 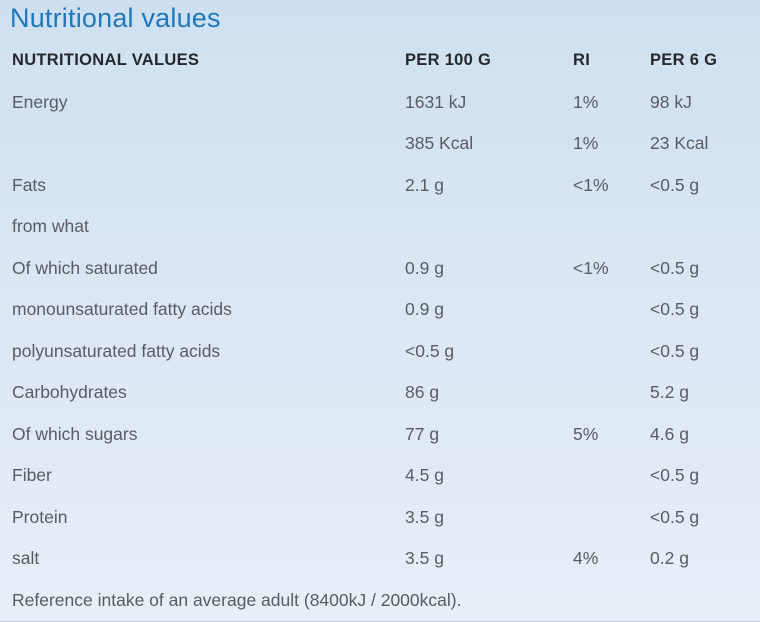 What do you see at coordinates (106, 60) in the screenshot?
I see `header-label: NUTRITIONAL VALUES` at bounding box center [106, 60].